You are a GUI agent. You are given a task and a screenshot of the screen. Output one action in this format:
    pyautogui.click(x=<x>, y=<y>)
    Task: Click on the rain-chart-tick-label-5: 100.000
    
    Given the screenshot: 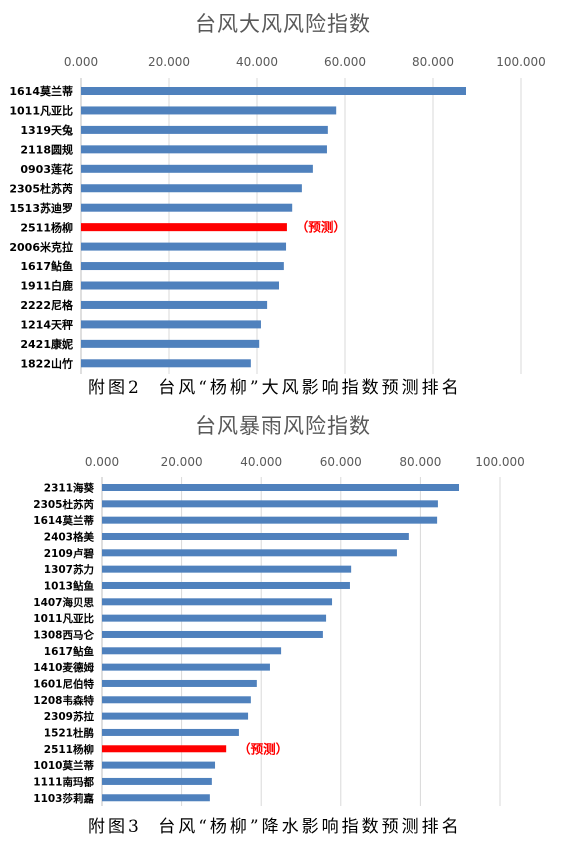 What is the action you would take?
    pyautogui.click(x=500, y=462)
    